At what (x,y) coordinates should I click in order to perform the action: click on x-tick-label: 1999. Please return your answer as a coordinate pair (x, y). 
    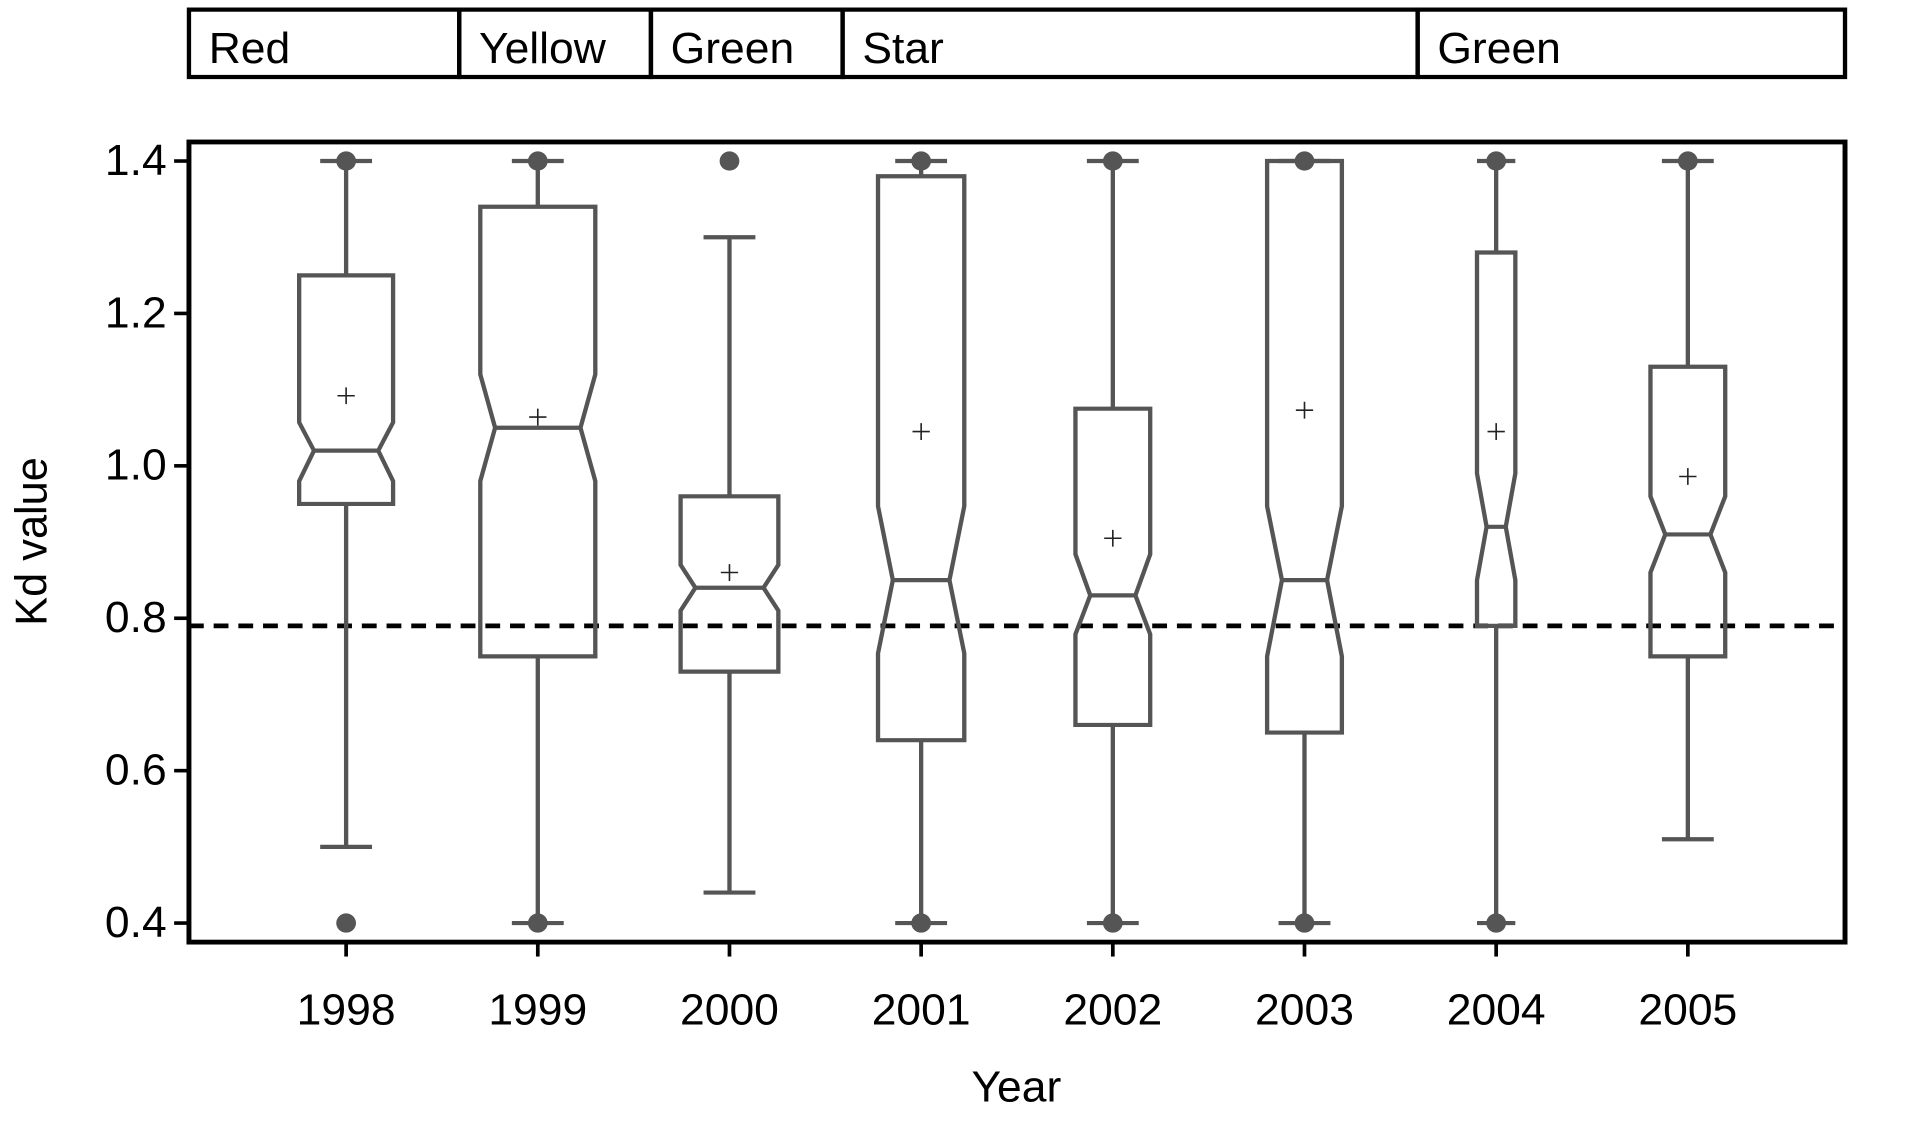
    Looking at the image, I should click on (537, 1010).